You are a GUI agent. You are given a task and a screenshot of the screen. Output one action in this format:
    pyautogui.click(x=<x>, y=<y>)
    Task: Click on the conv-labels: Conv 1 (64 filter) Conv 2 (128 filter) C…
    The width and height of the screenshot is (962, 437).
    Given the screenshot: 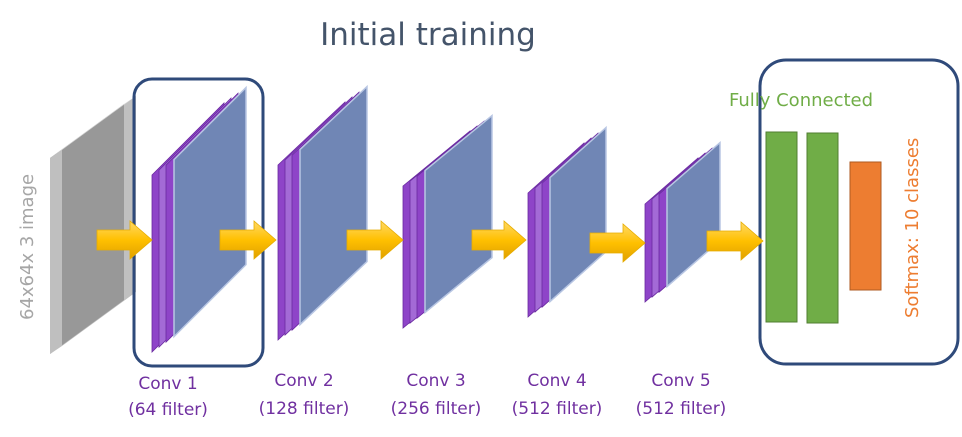 What is the action you would take?
    pyautogui.click(x=427, y=395)
    